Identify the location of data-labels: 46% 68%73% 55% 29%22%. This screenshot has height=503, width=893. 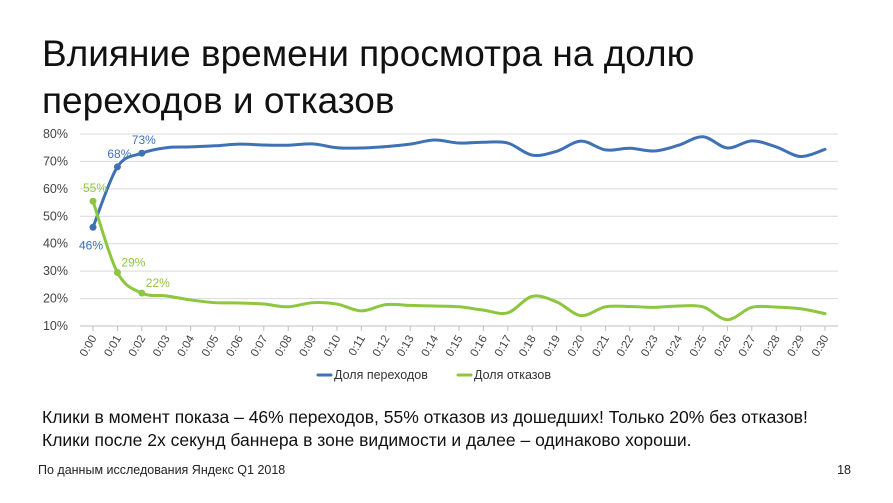
(124, 211).